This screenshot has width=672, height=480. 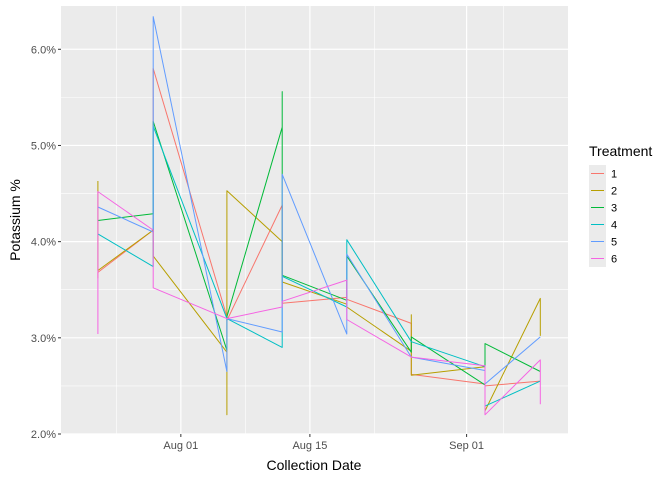 I want to click on x-tick-label: Sep 01, so click(x=466, y=446).